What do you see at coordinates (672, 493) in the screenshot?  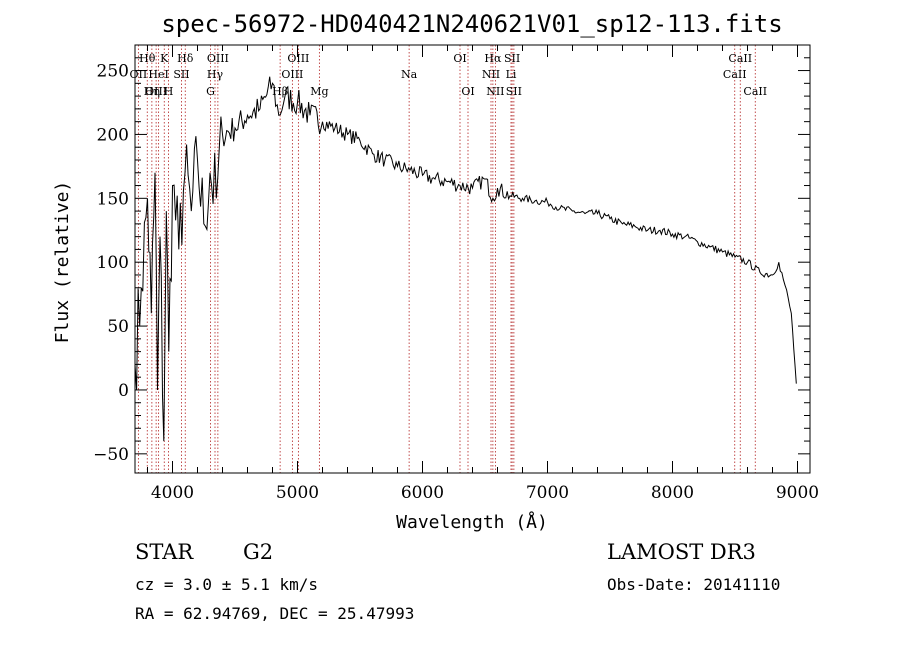 I see `x-tick-label: 8000` at bounding box center [672, 493].